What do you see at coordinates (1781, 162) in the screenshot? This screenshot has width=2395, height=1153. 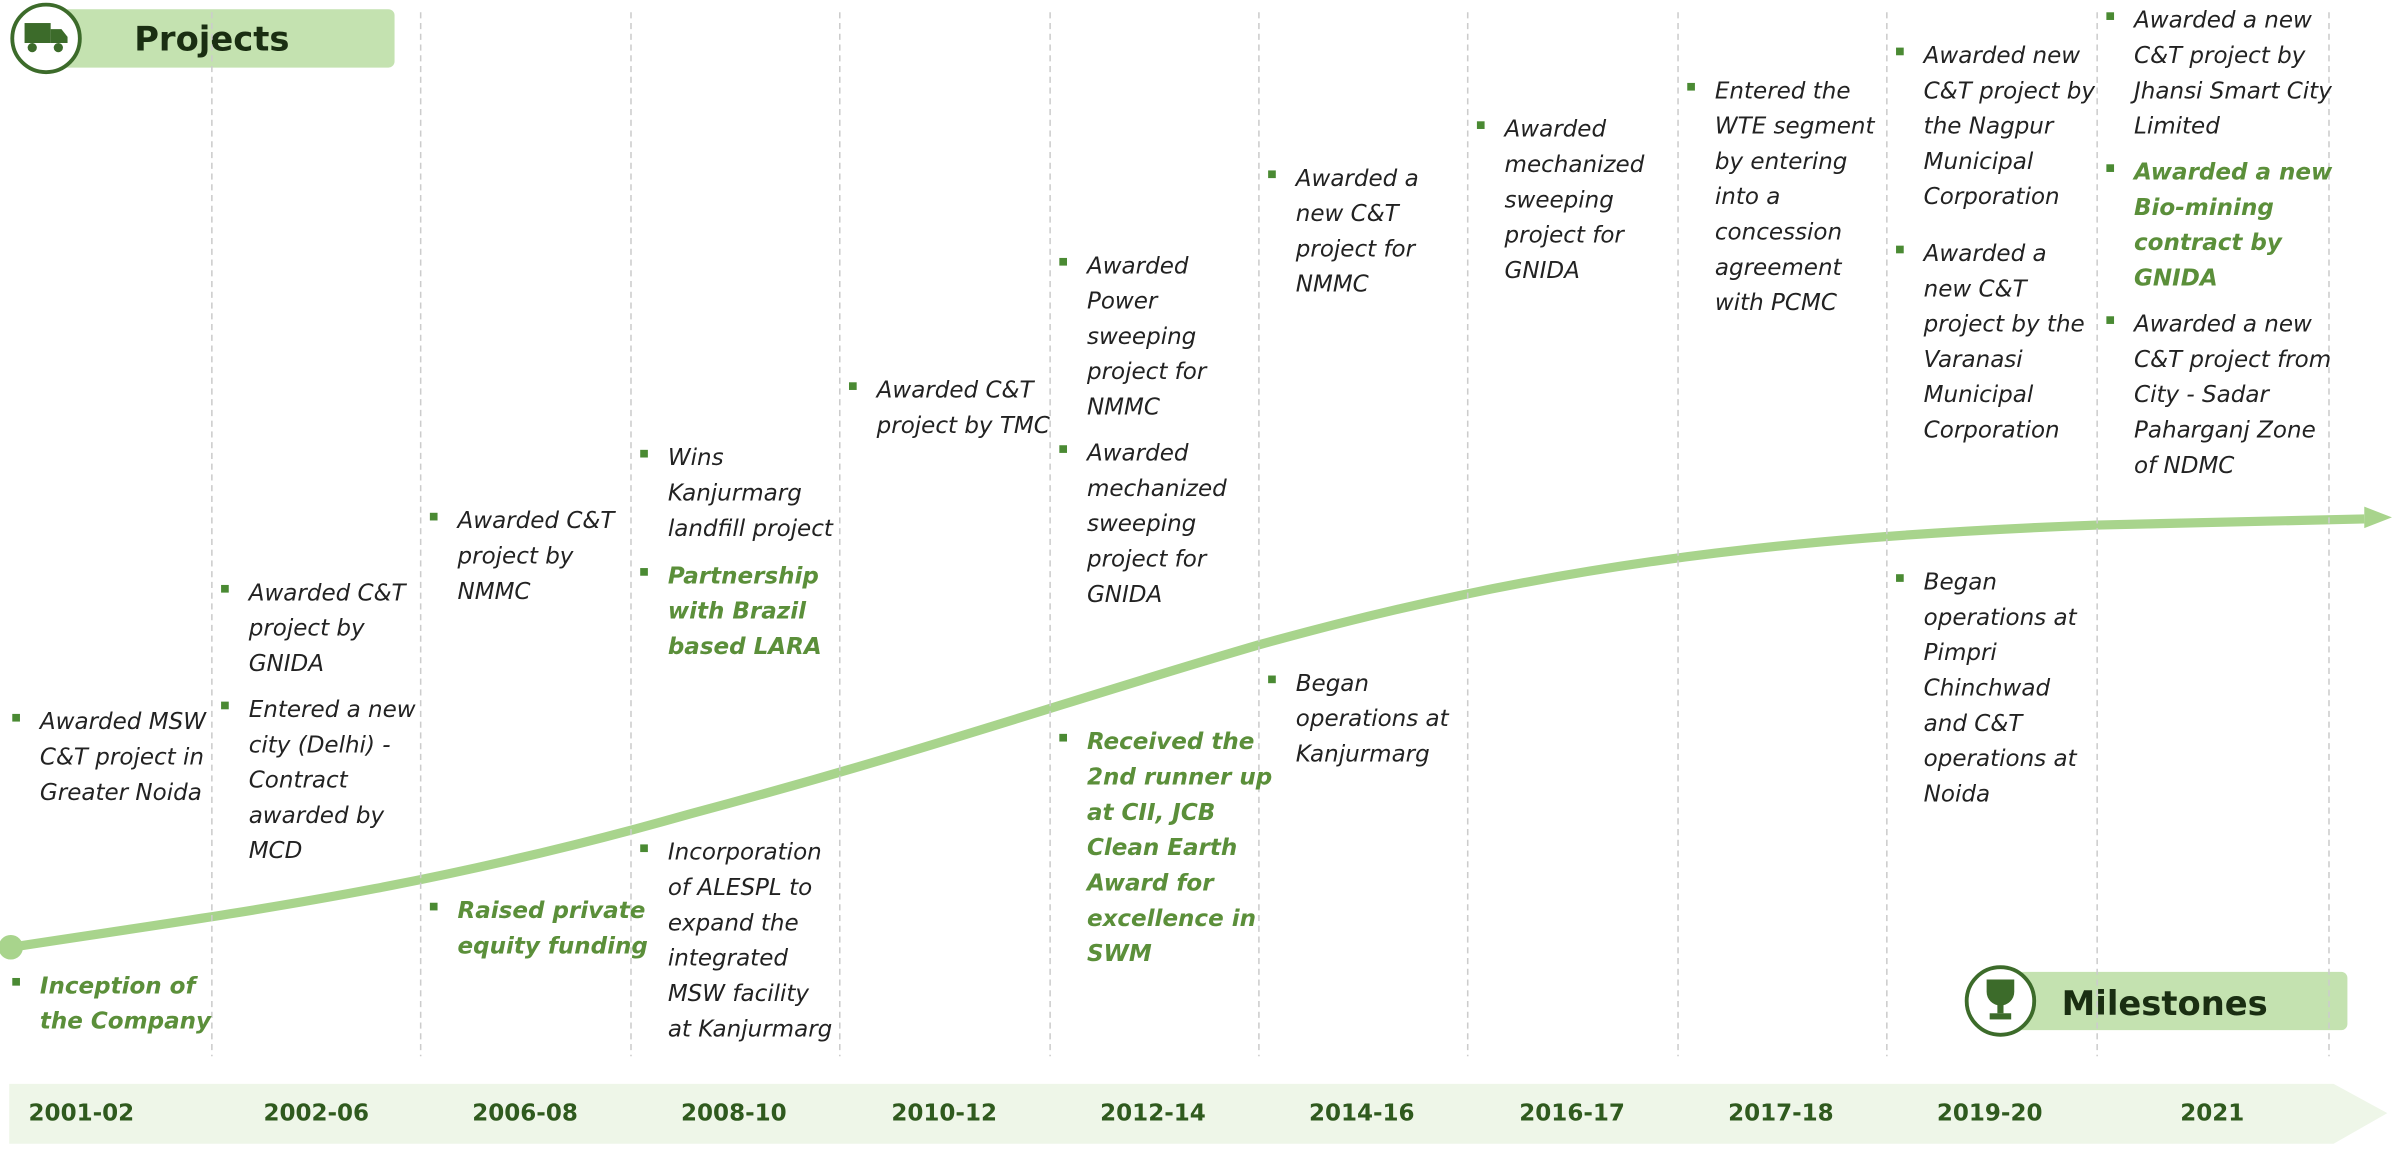 I see `item-text: by entering` at bounding box center [1781, 162].